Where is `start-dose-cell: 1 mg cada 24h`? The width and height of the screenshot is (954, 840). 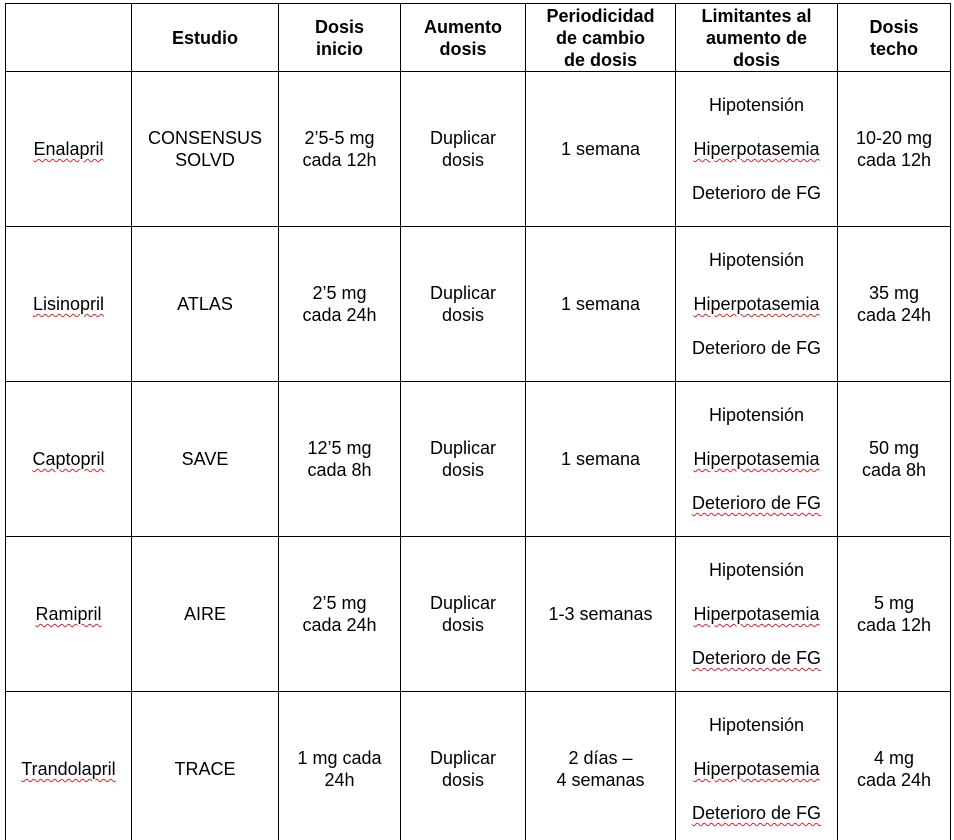
start-dose-cell: 1 mg cada 24h is located at coordinates (340, 766).